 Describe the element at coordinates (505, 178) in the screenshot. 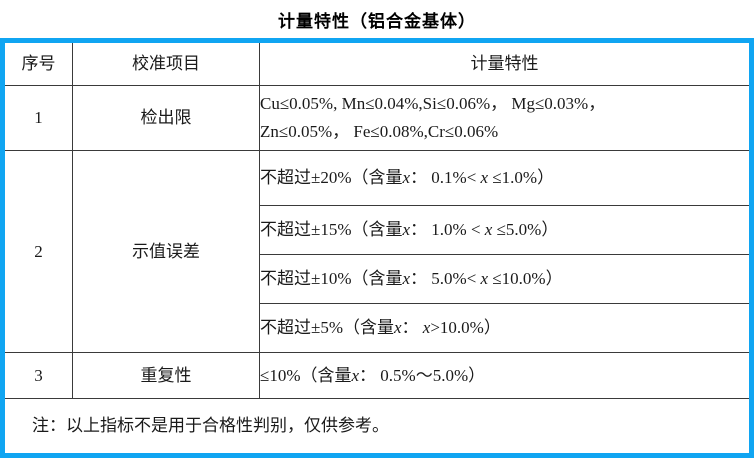

I see `row2-spec-a: 不超过±20%（含量x： 0.1%< x ≤1.0%）` at that location.